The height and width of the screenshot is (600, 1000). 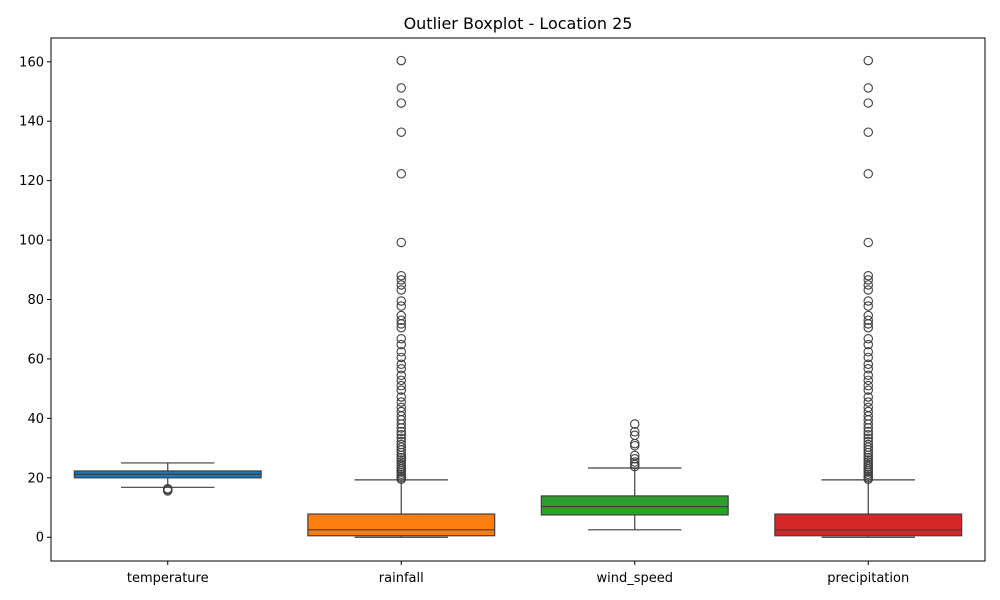 What do you see at coordinates (401, 525) in the screenshot?
I see `box-rainfall` at bounding box center [401, 525].